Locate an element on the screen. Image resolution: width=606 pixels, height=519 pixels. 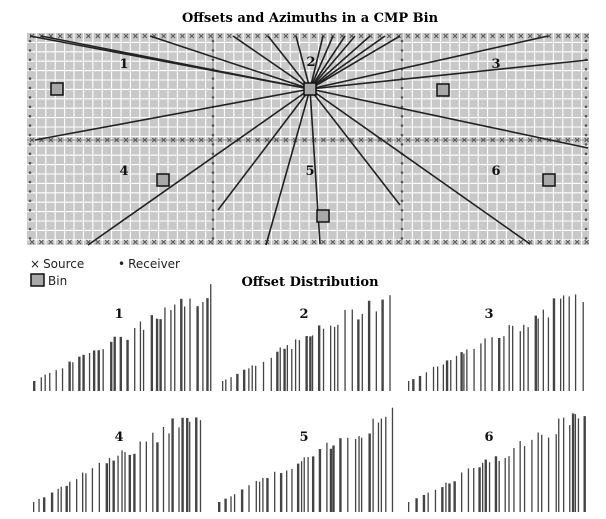
hist-label-2: 2 is located at coordinates (303, 314).